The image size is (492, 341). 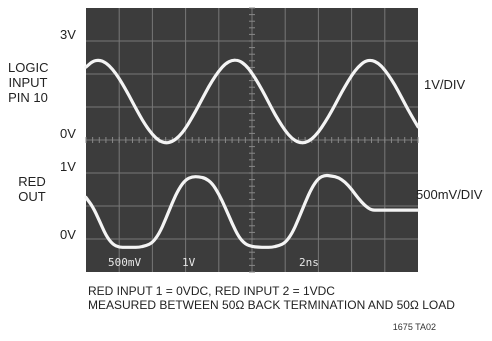 What do you see at coordinates (68, 166) in the screenshot?
I see `trace2-top-label: 1V` at bounding box center [68, 166].